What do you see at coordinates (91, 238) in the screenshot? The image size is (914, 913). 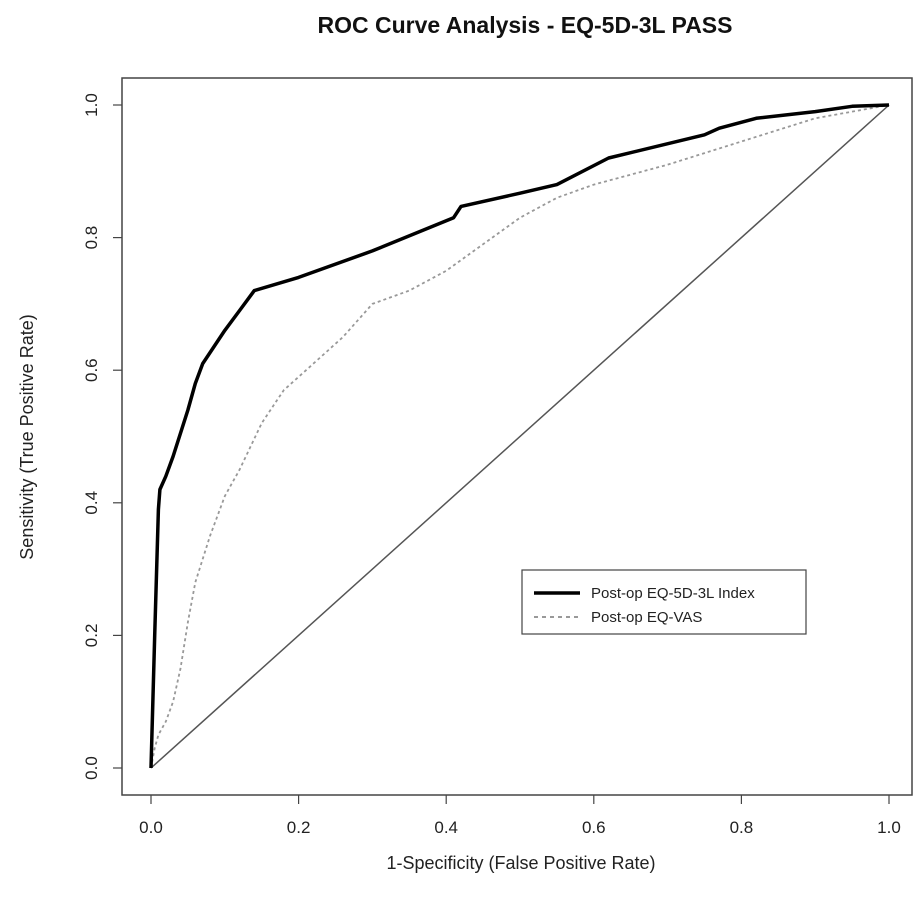 I see `y-tick-label: 0.8` at bounding box center [91, 238].